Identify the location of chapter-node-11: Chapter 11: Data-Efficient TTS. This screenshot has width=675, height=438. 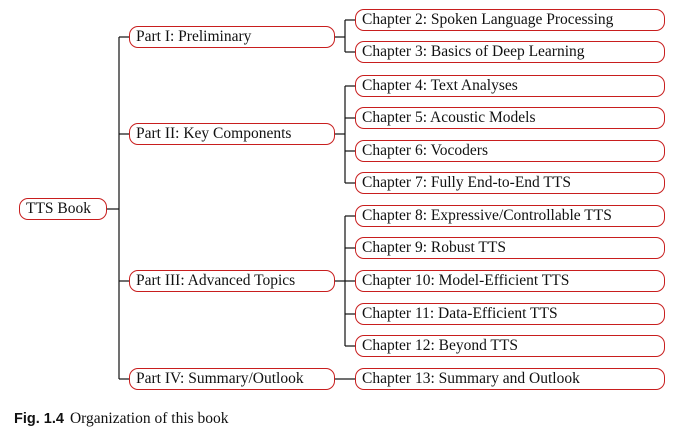
(510, 314).